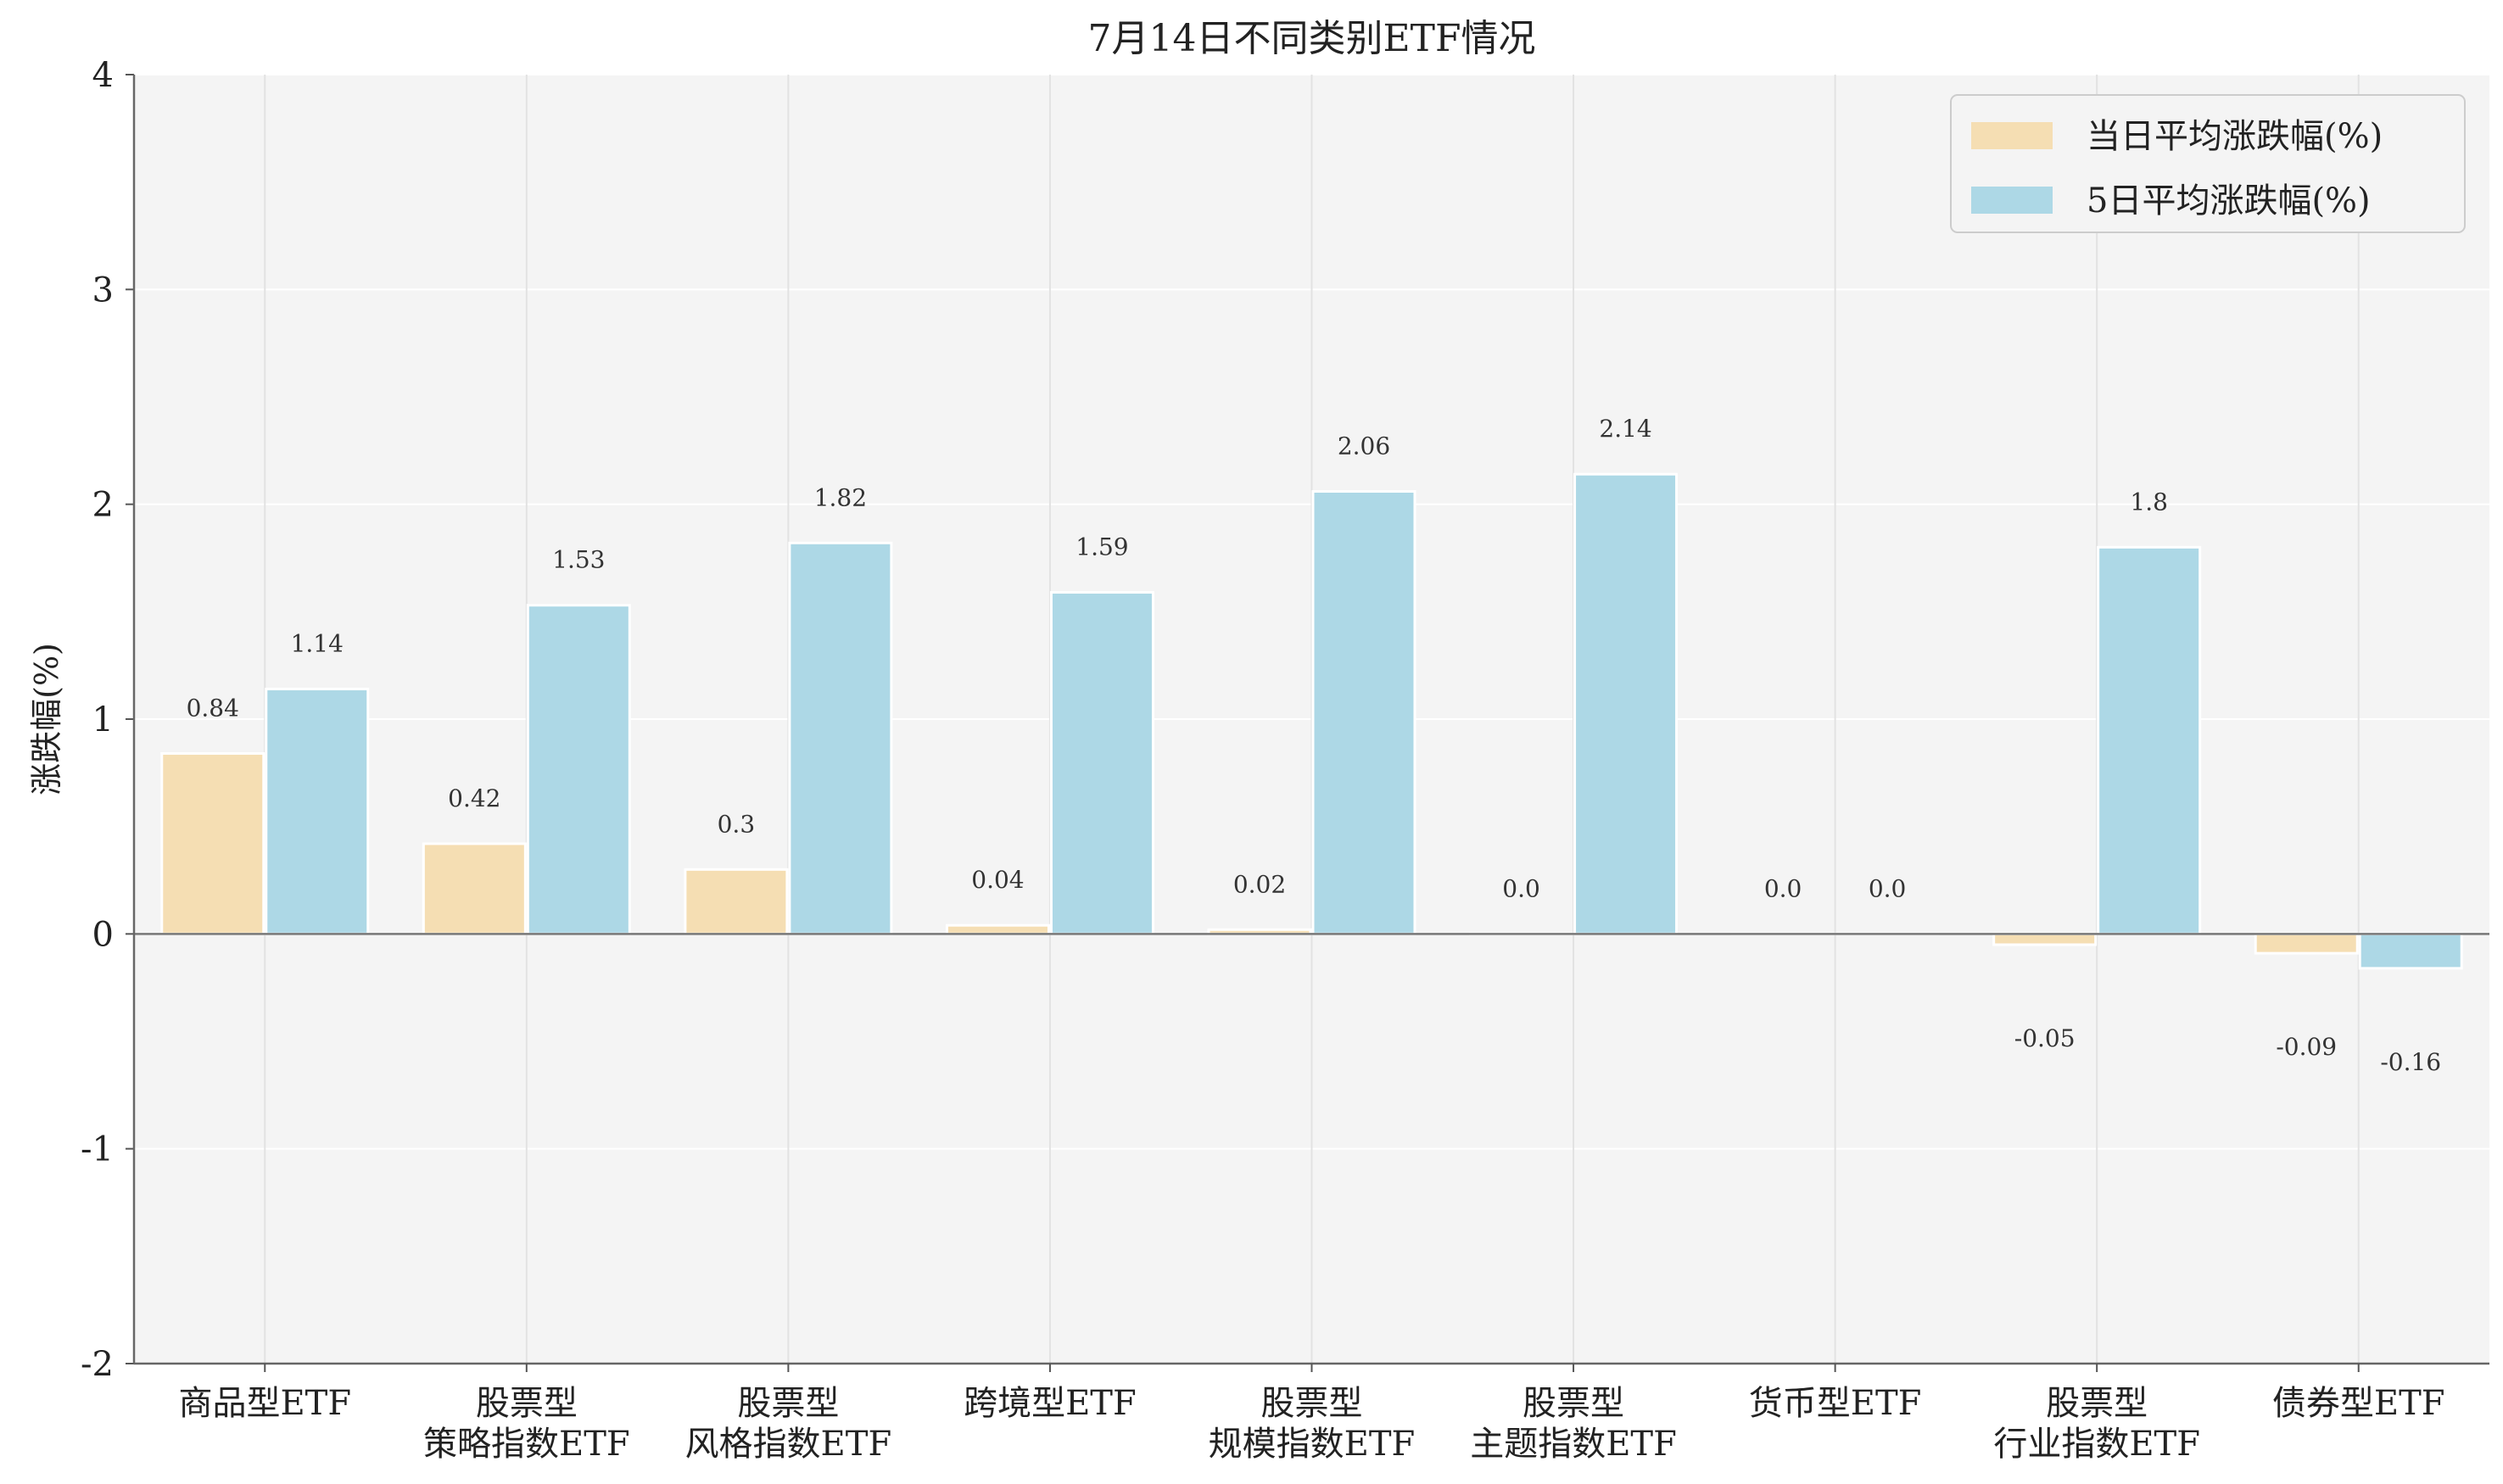 This screenshot has width=2503, height=1484. What do you see at coordinates (2306, 1047) in the screenshot?
I see `data-label: -0.09` at bounding box center [2306, 1047].